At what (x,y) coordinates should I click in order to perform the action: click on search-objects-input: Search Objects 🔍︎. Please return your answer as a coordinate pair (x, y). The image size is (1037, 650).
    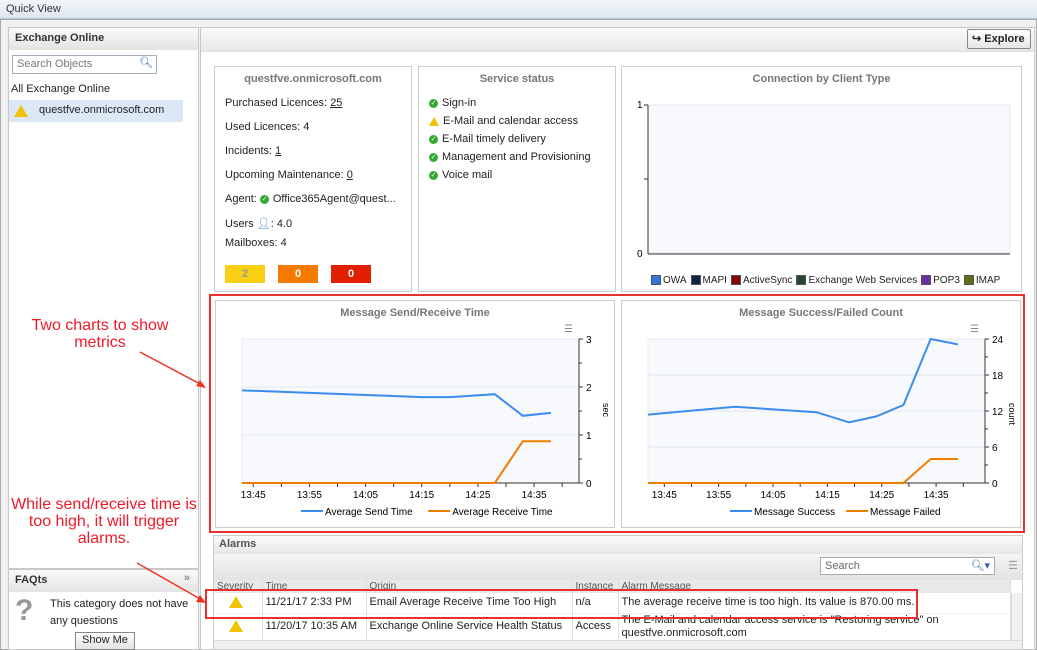
    Looking at the image, I should click on (84, 64).